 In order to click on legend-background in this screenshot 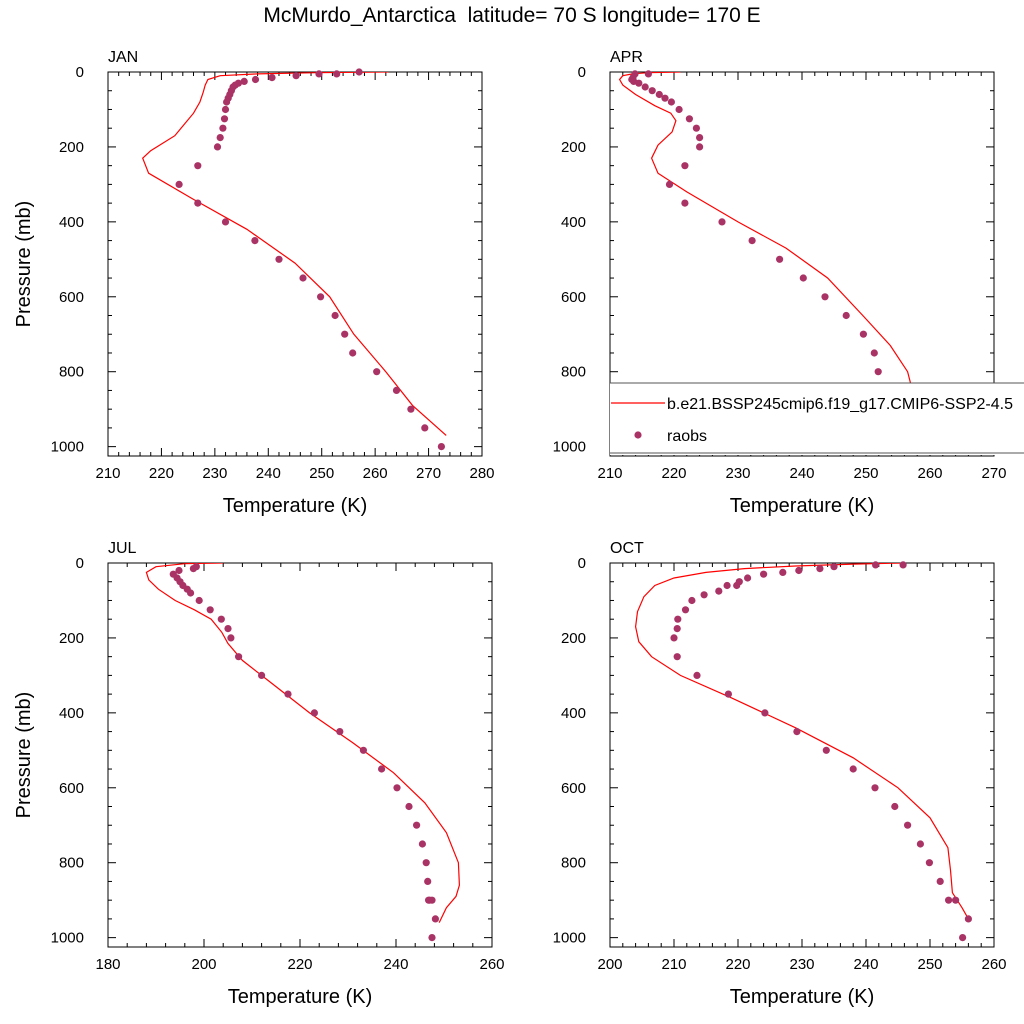, I will do `click(817, 419)`.